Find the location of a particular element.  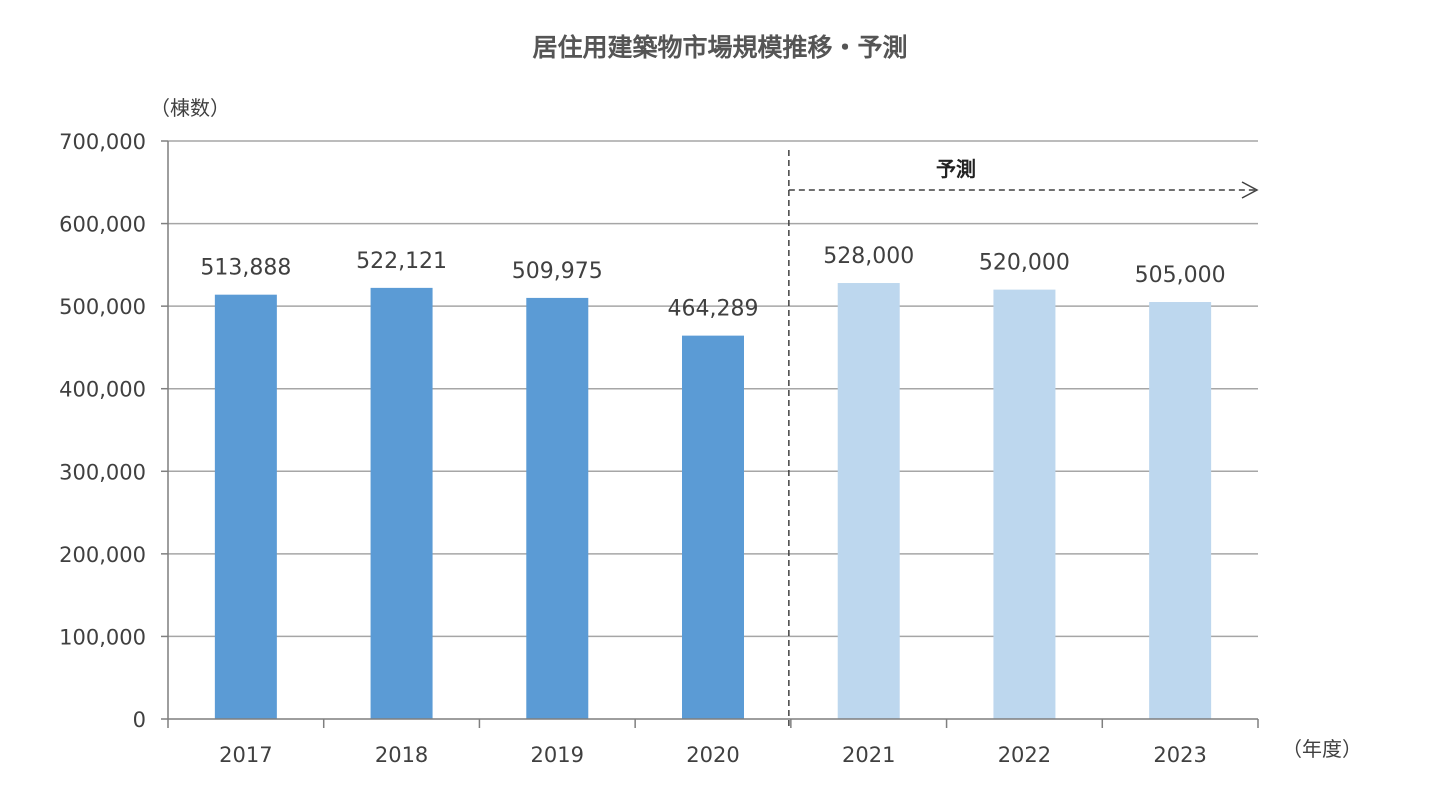

y-tick-label: 600,000 is located at coordinates (102, 225).